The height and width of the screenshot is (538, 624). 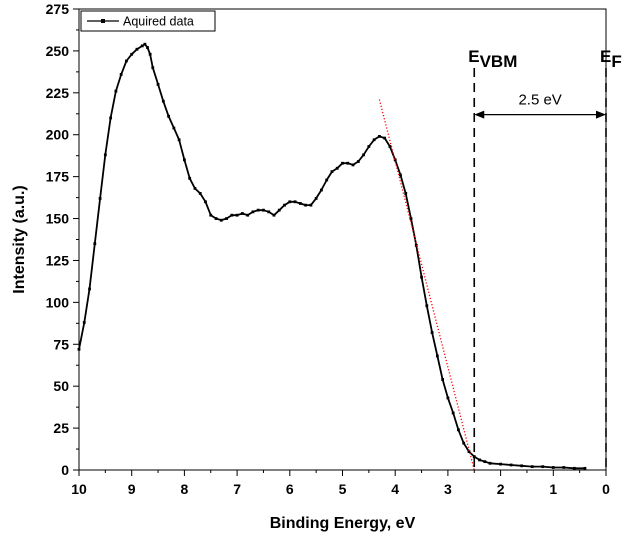 What do you see at coordinates (343, 489) in the screenshot?
I see `x-tick-label: 5` at bounding box center [343, 489].